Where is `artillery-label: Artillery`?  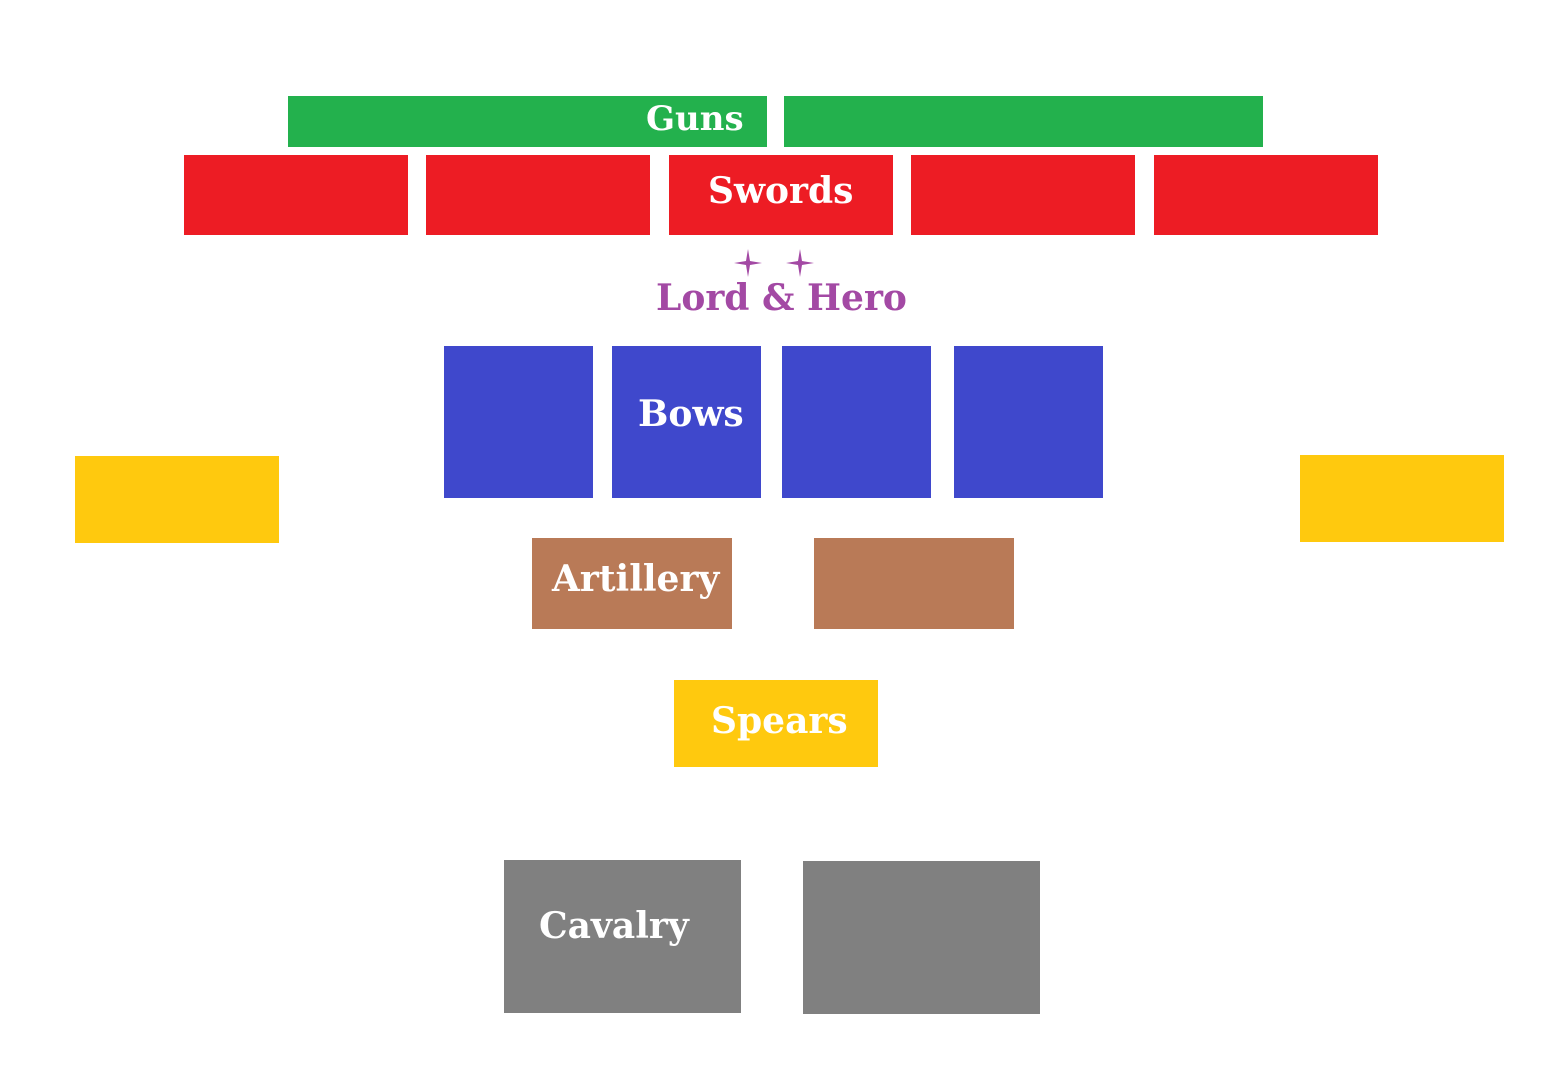 artillery-label: Artillery is located at coordinates (636, 579).